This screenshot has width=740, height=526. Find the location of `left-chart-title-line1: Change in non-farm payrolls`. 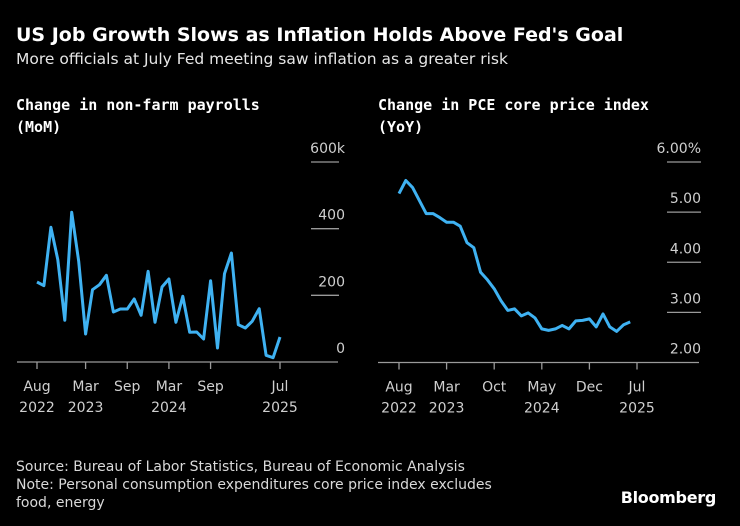

left-chart-title-line1: Change in non-farm payrolls is located at coordinates (138, 105).